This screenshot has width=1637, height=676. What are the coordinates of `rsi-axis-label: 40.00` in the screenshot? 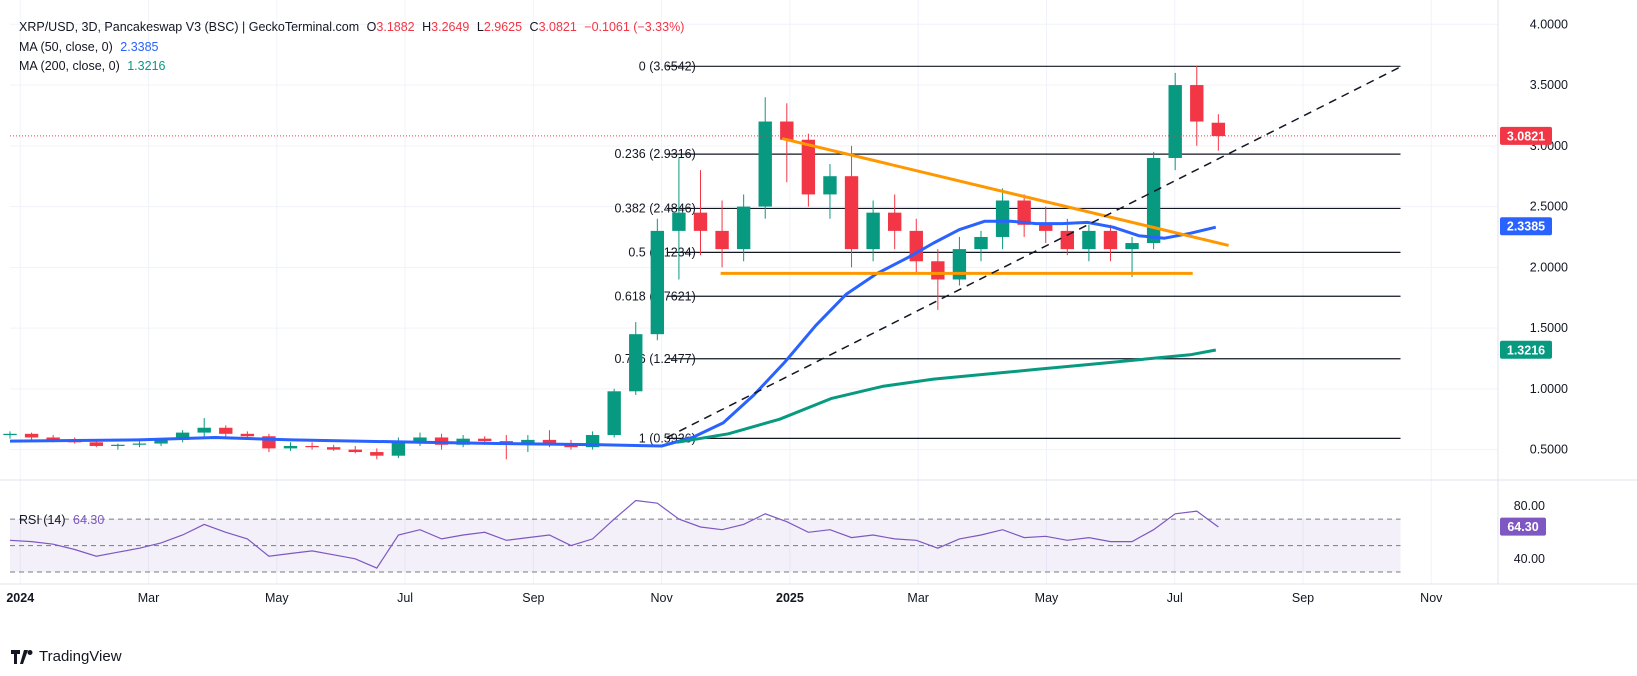 It's located at (1529, 559).